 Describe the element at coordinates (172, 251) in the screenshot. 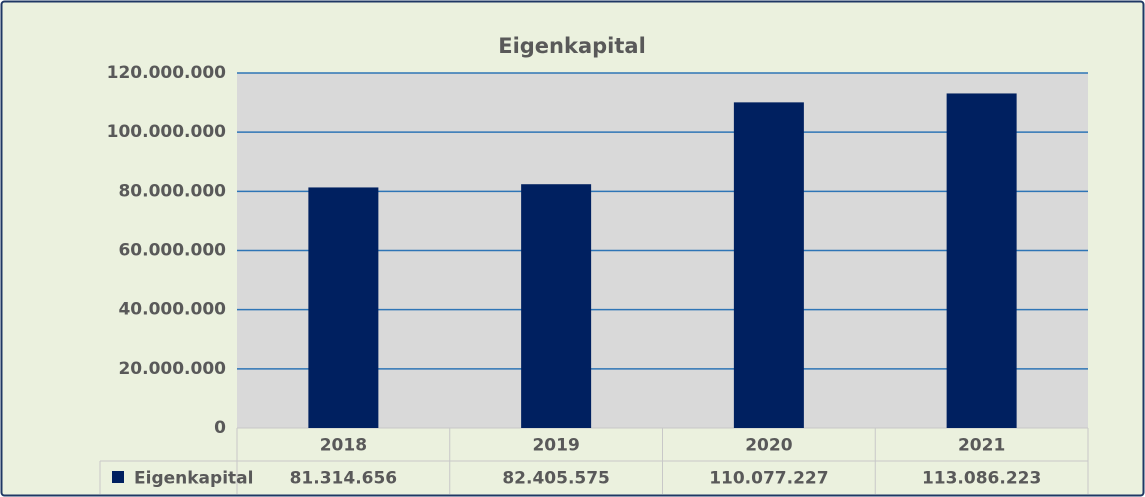

I see `y-tick-label: 60.000.000` at that location.